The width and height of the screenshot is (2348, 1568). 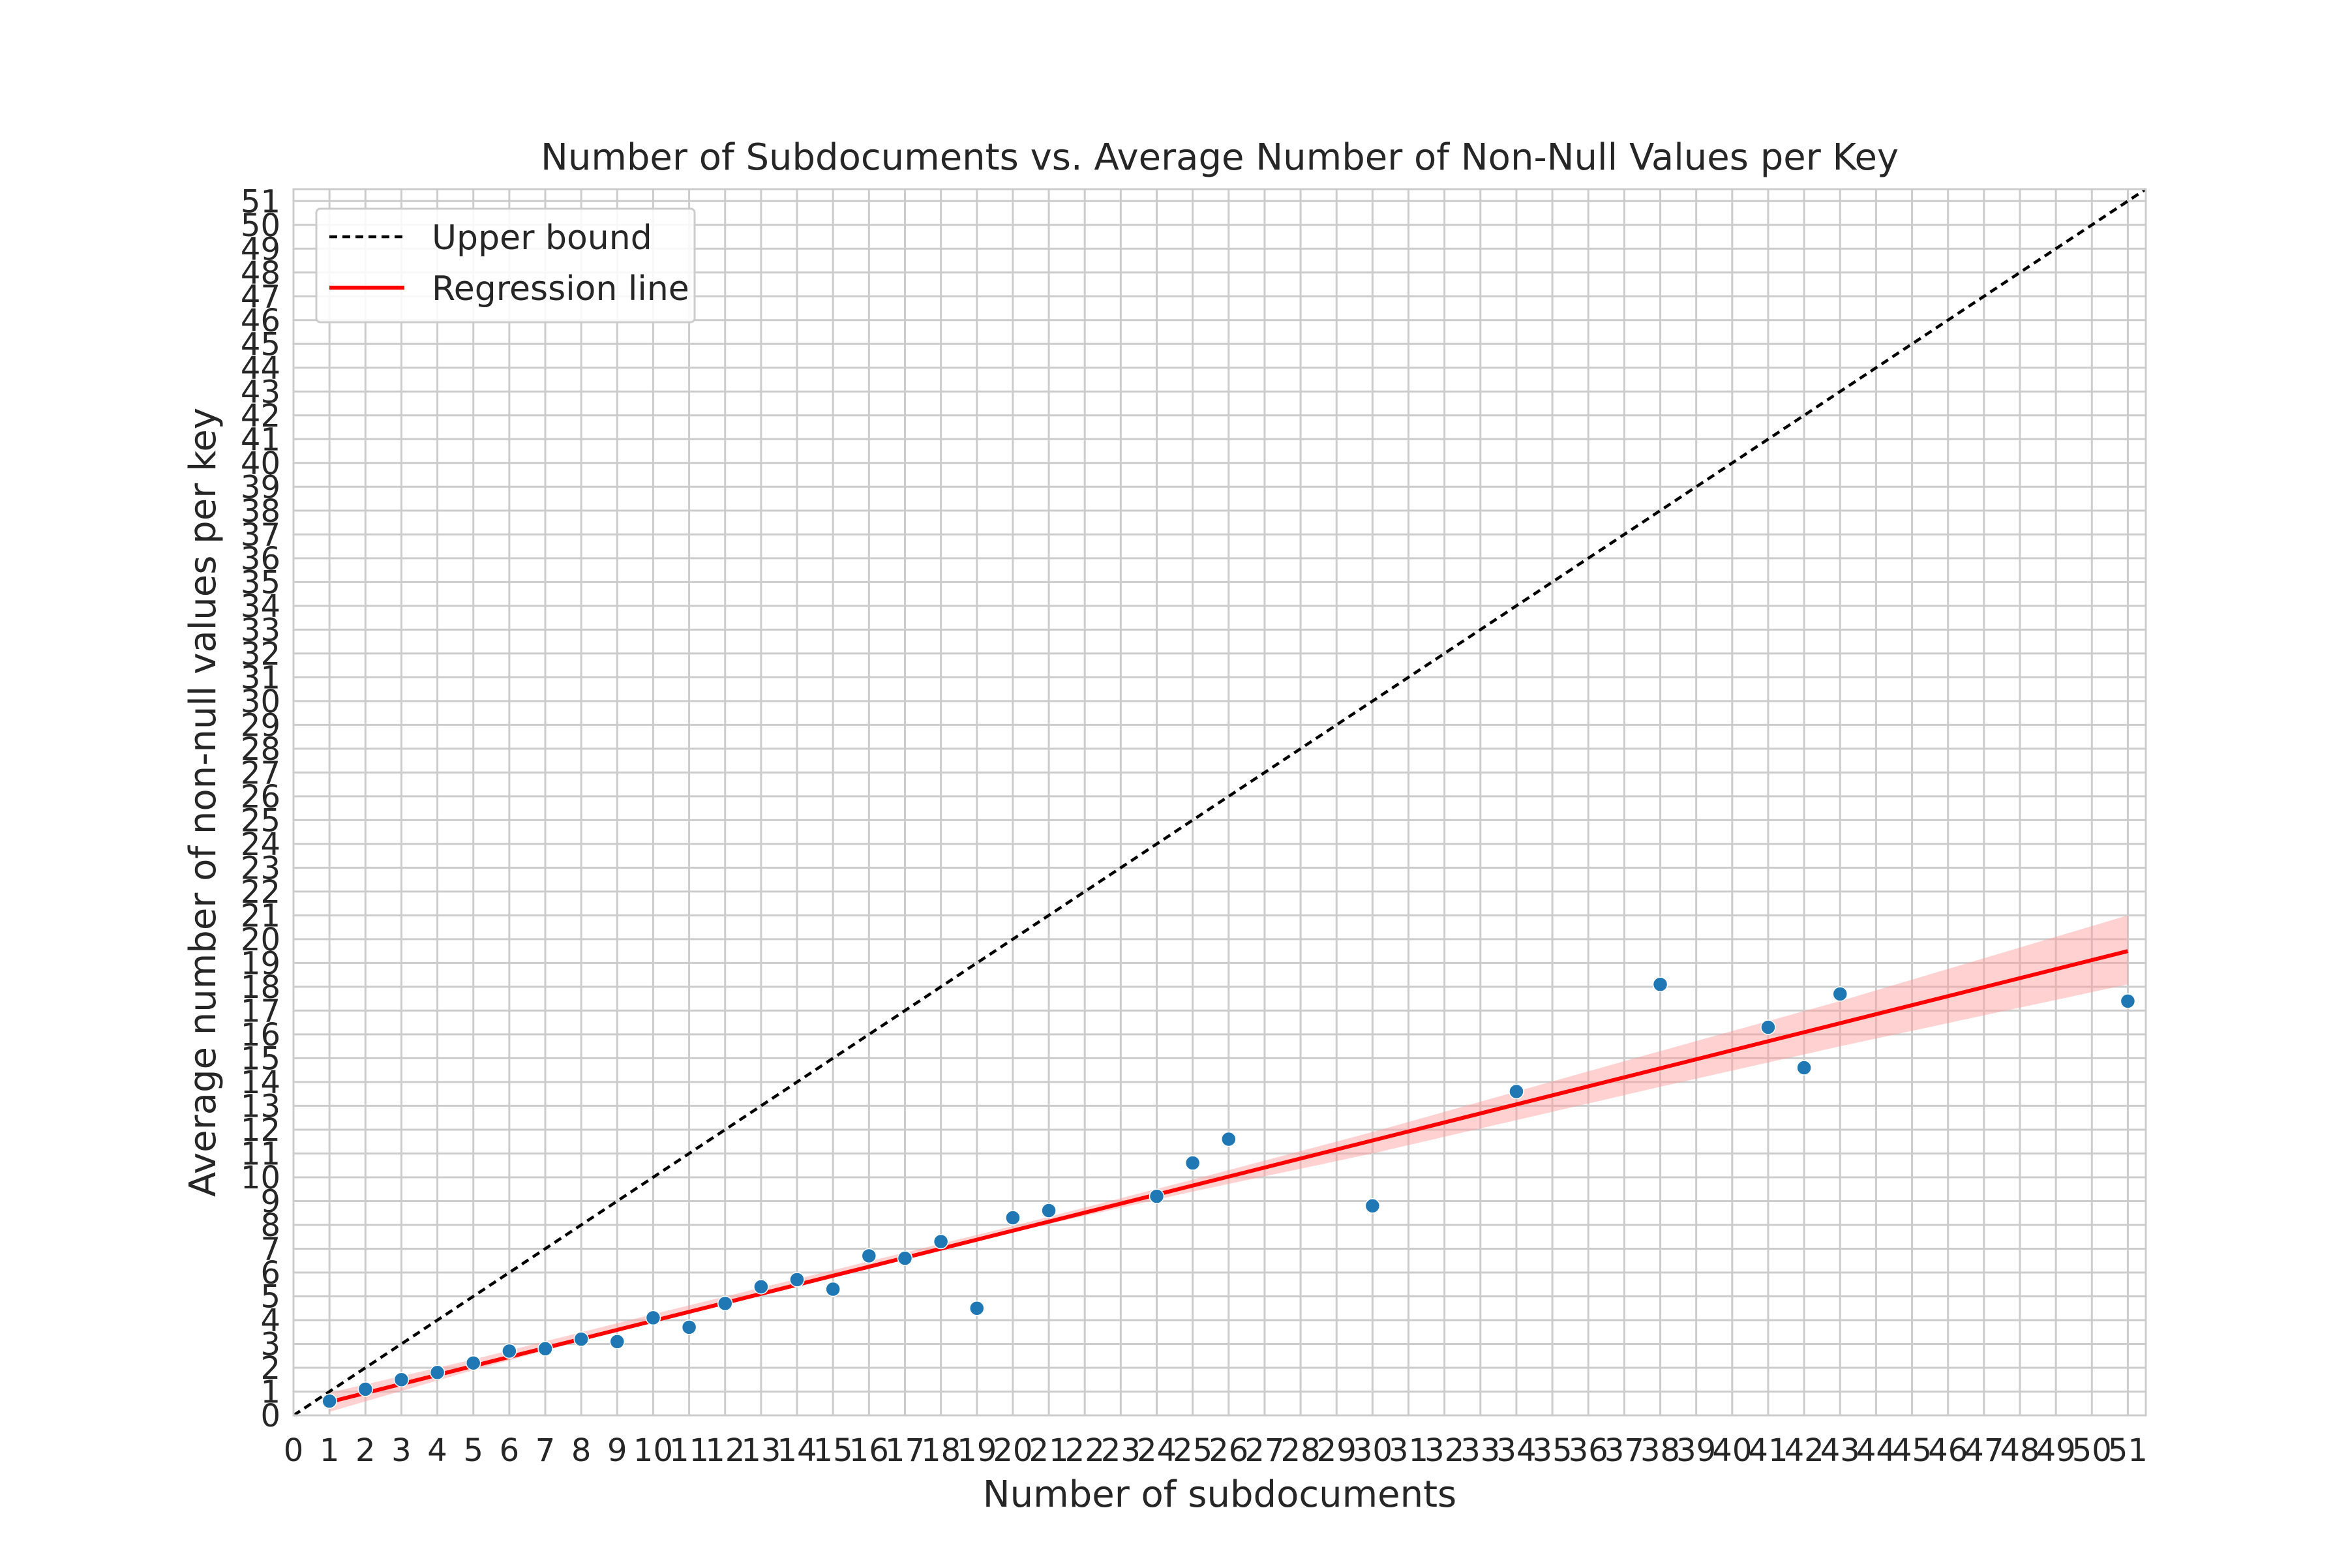 What do you see at coordinates (261, 868) in the screenshot?
I see `y-tick-label: 23` at bounding box center [261, 868].